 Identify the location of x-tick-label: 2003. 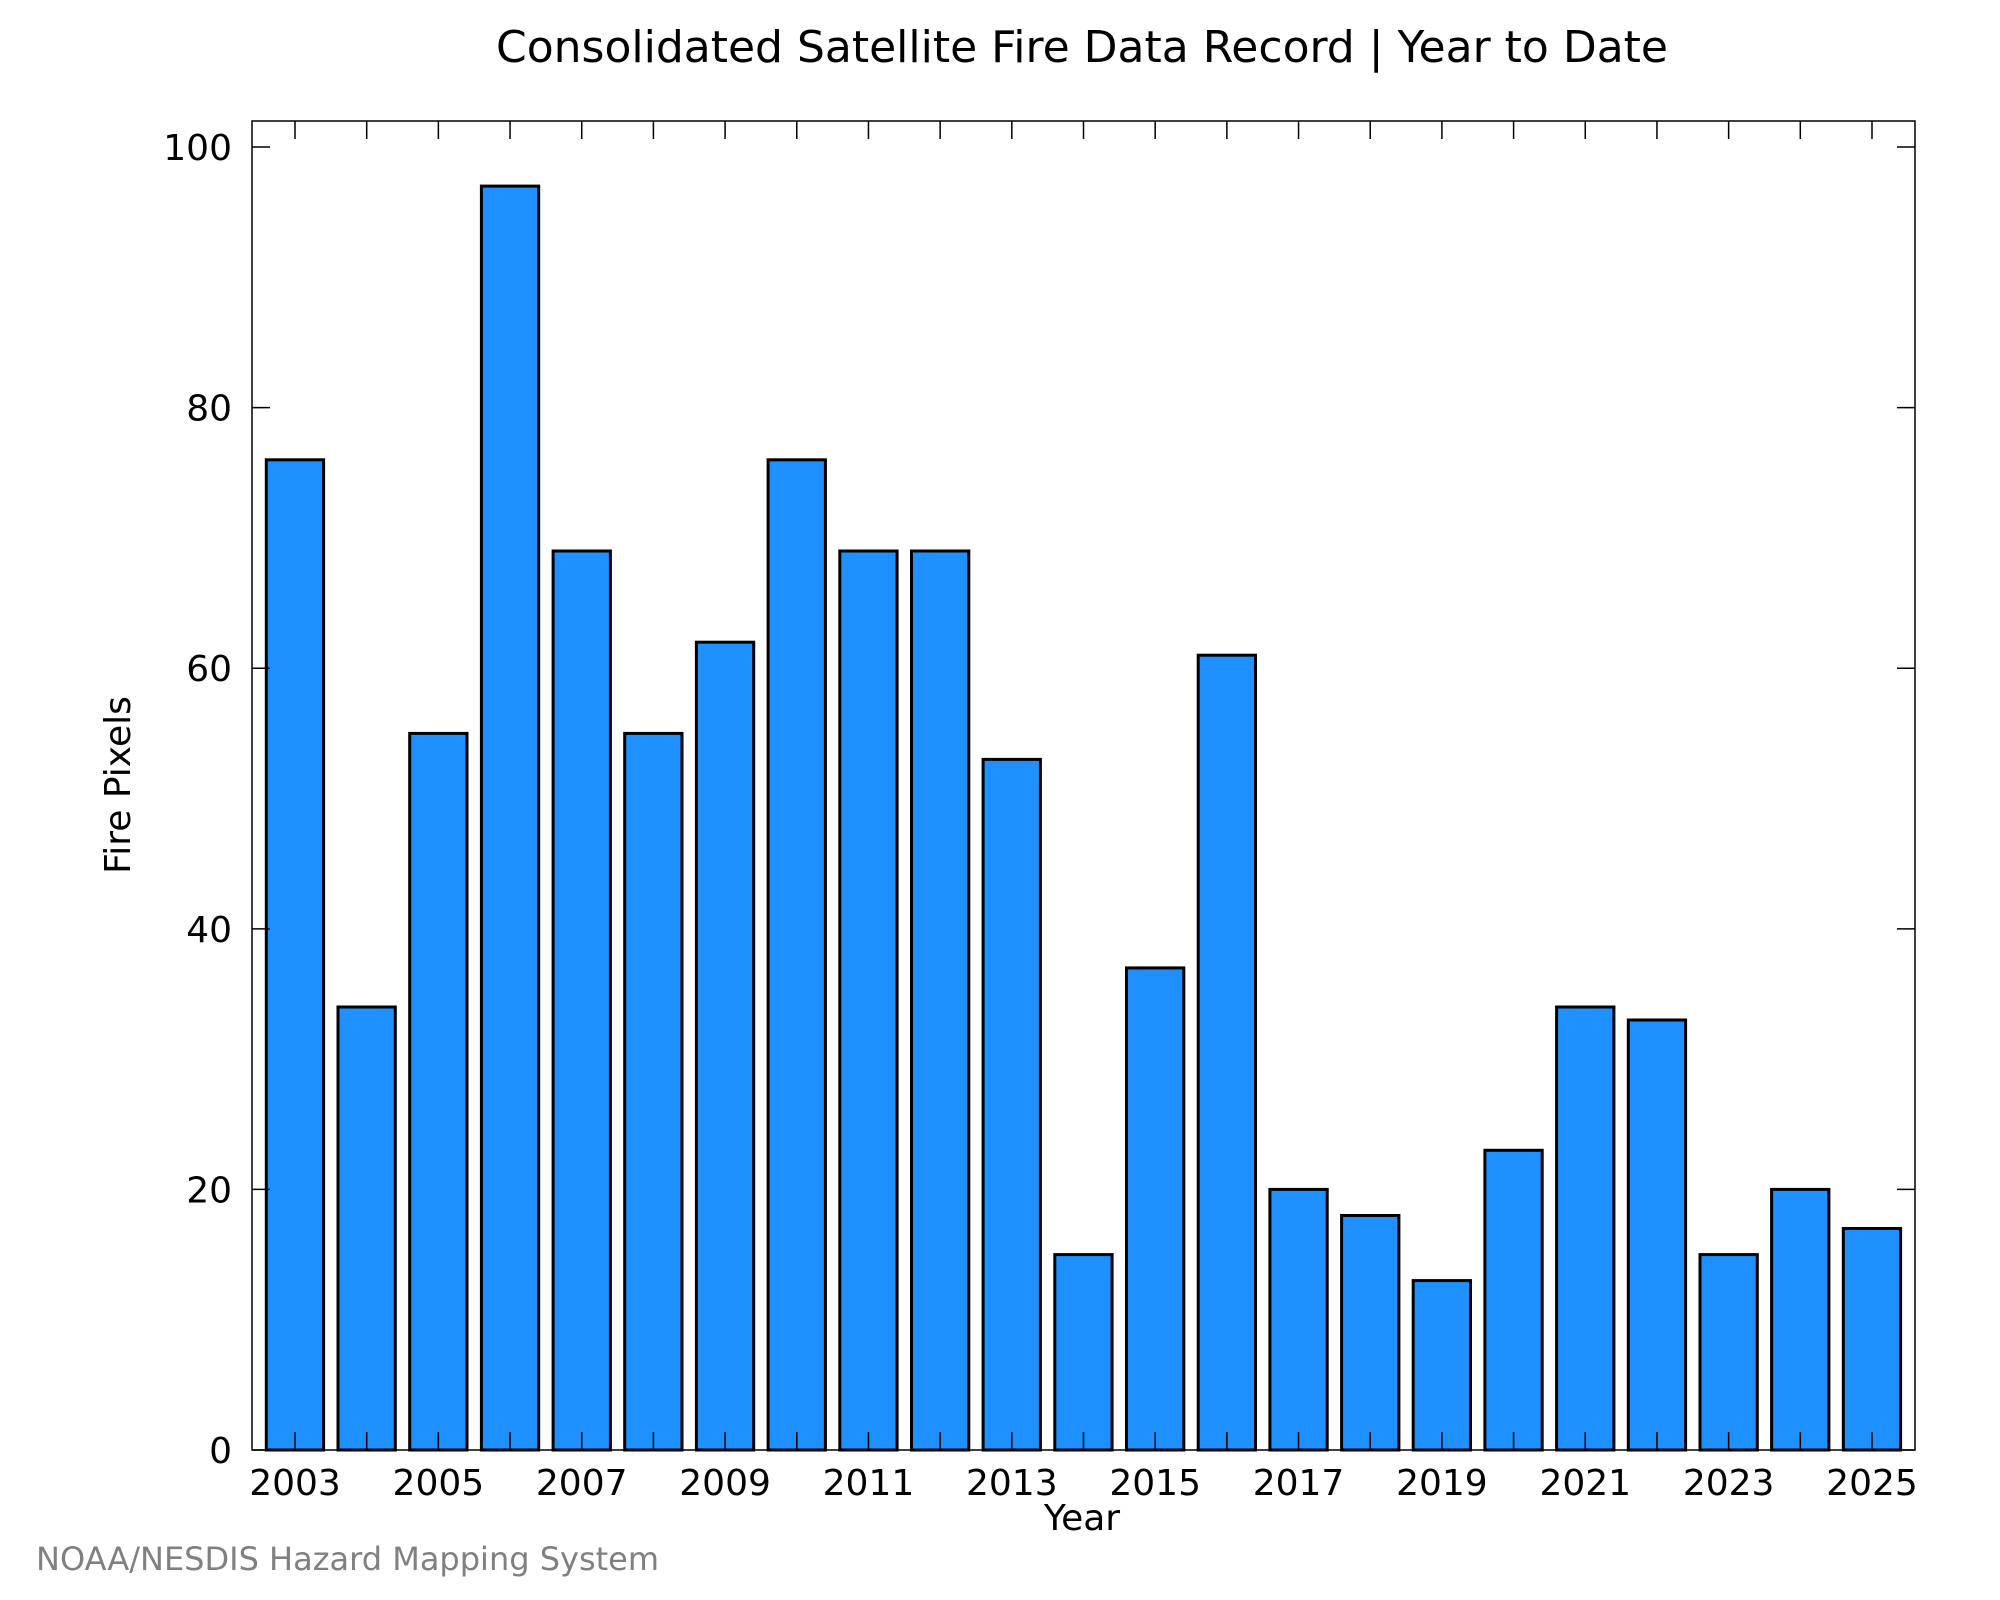
(295, 1483).